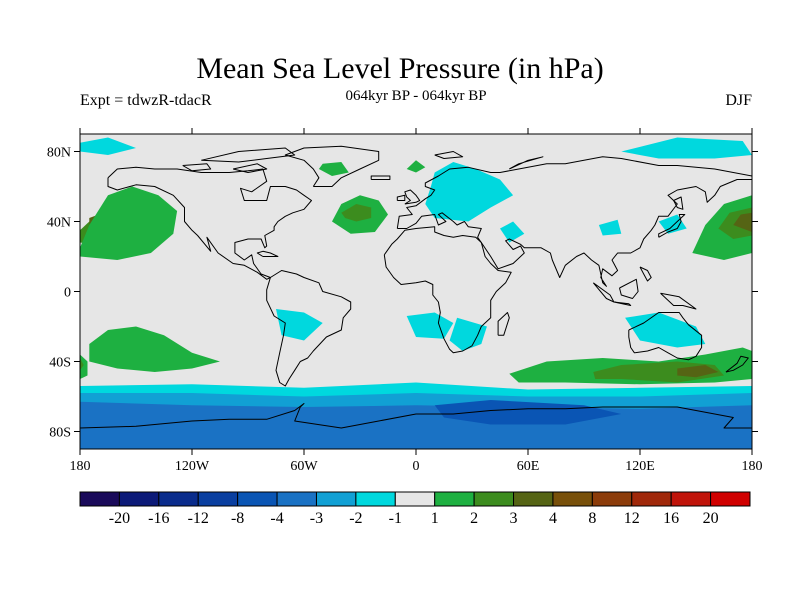 This screenshot has height=600, width=800. Describe the element at coordinates (395, 518) in the screenshot. I see `colorbar-label: -1` at that location.